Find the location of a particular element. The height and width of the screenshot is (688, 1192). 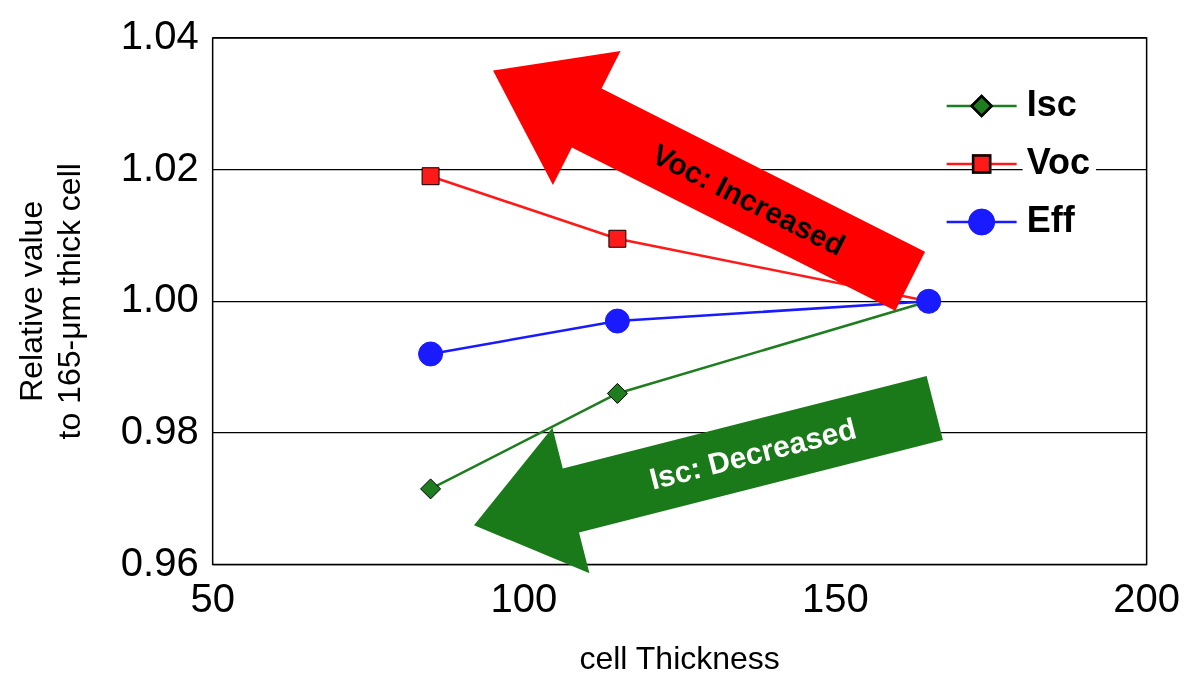

x-tick-label: 100 is located at coordinates (524, 597).